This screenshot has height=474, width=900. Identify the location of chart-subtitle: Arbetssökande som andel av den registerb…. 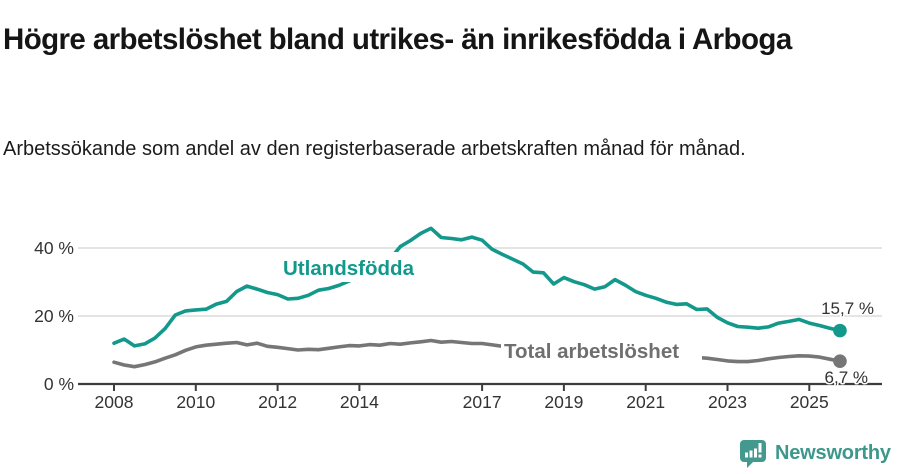
(374, 149).